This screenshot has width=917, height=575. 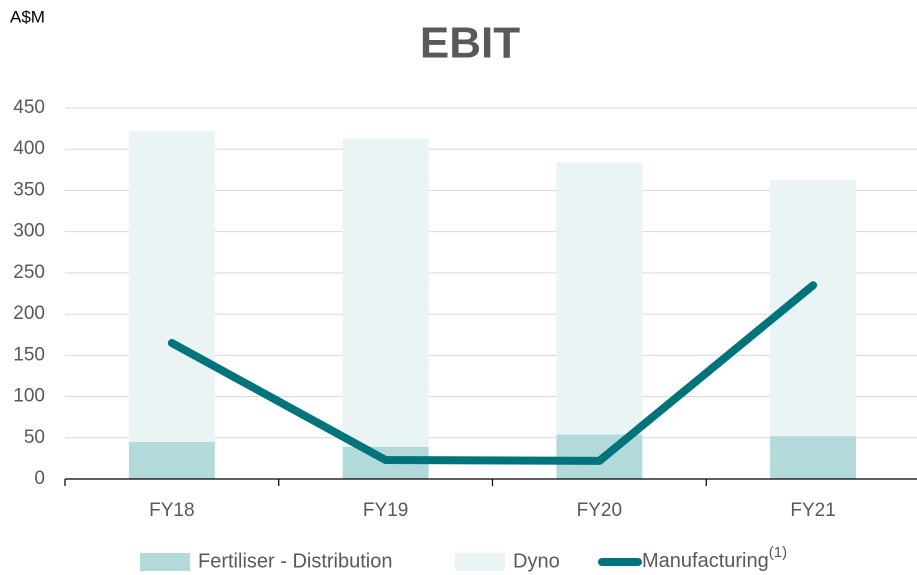 I want to click on legend-label: Dyno, so click(x=536, y=561).